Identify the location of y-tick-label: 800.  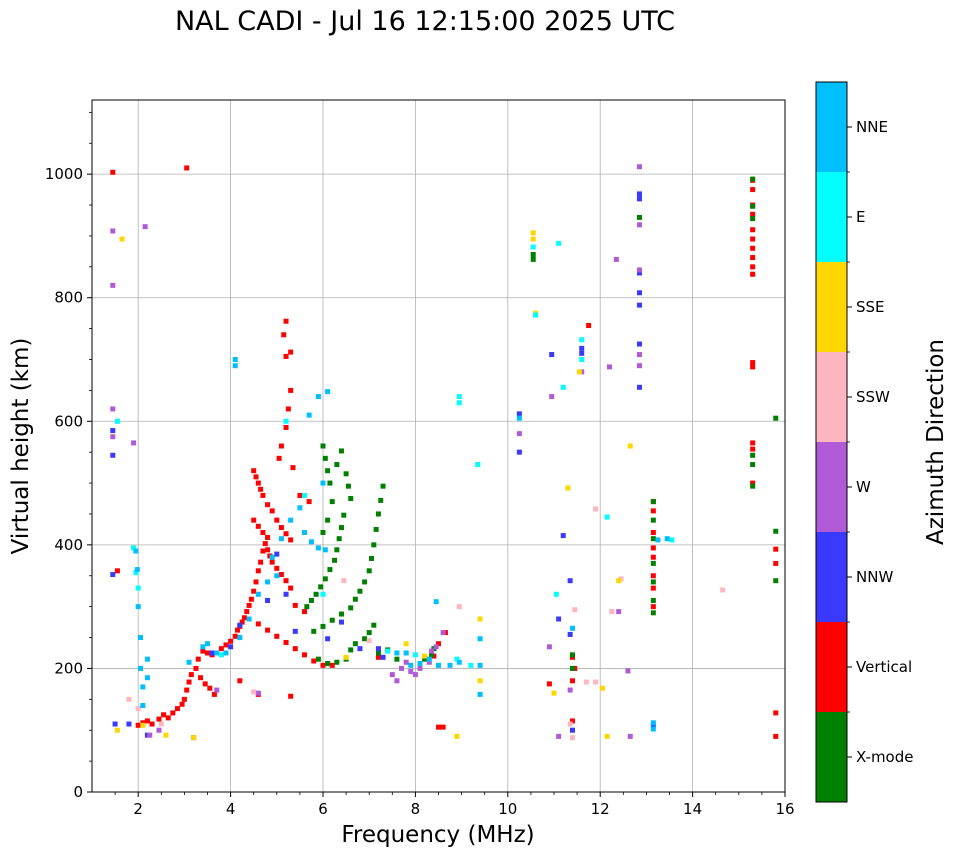
(68, 298).